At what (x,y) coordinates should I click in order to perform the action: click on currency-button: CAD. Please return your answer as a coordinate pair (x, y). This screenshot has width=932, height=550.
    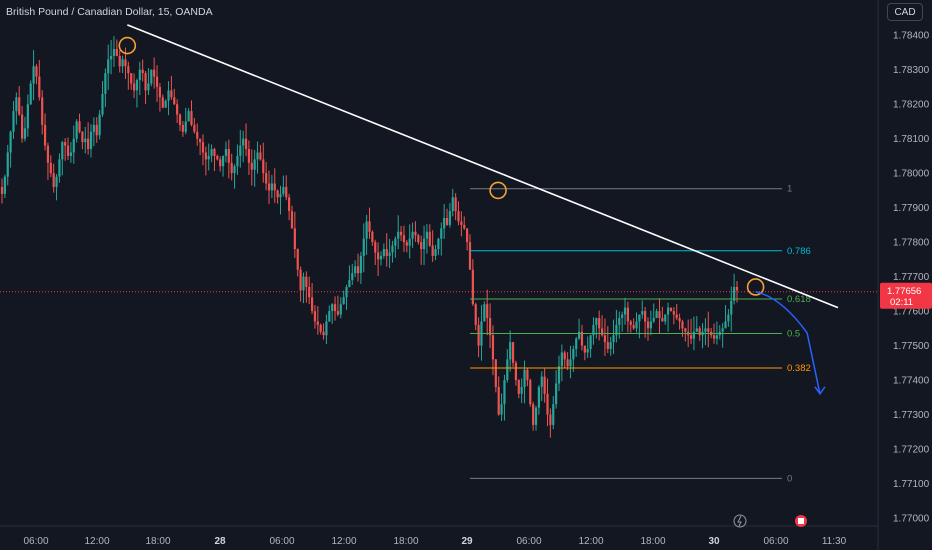
    Looking at the image, I should click on (905, 12).